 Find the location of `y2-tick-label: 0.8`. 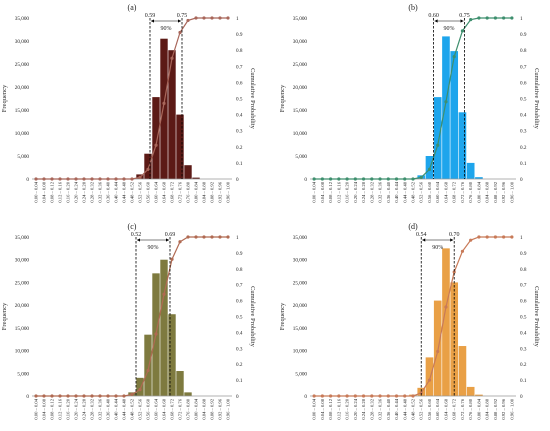

y2-tick-label: 0.8 is located at coordinates (523, 270).